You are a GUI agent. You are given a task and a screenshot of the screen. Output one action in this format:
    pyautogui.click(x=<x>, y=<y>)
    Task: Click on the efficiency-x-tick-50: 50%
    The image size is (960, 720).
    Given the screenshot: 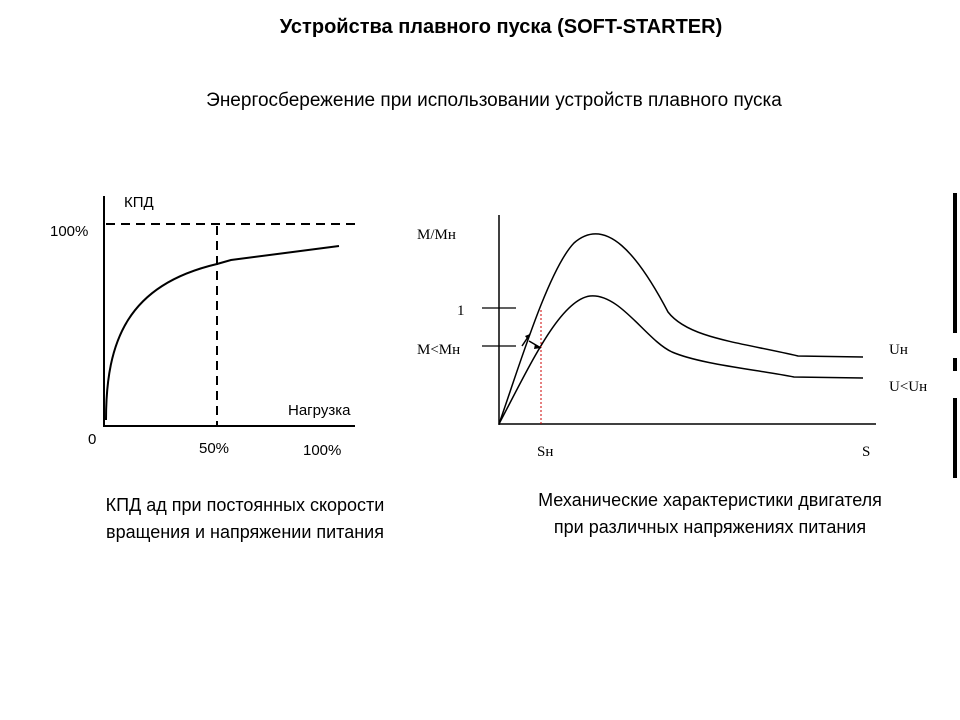 What is the action you would take?
    pyautogui.click(x=214, y=448)
    